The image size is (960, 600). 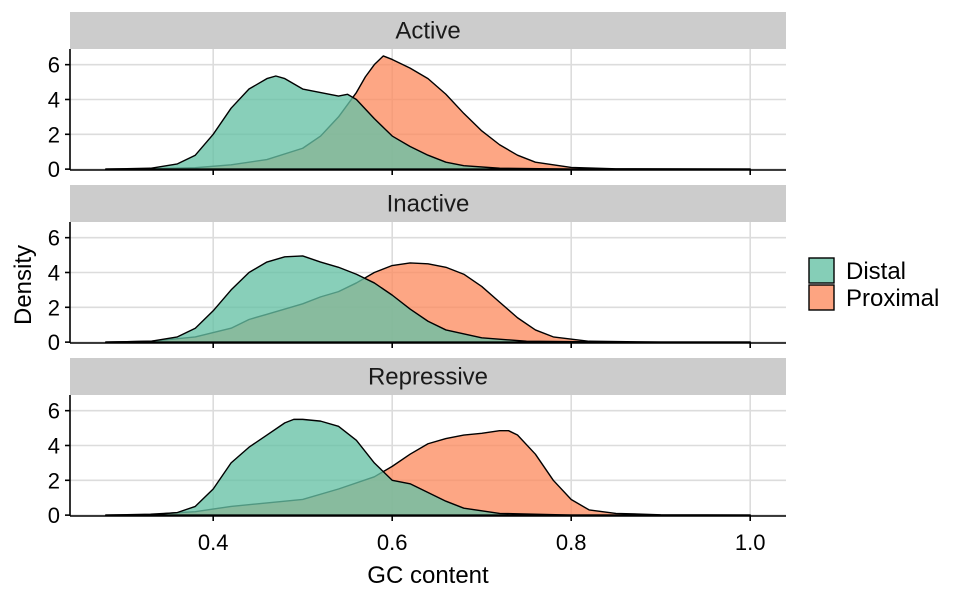 What do you see at coordinates (876, 271) in the screenshot?
I see `legend-label-distal: Distal` at bounding box center [876, 271].